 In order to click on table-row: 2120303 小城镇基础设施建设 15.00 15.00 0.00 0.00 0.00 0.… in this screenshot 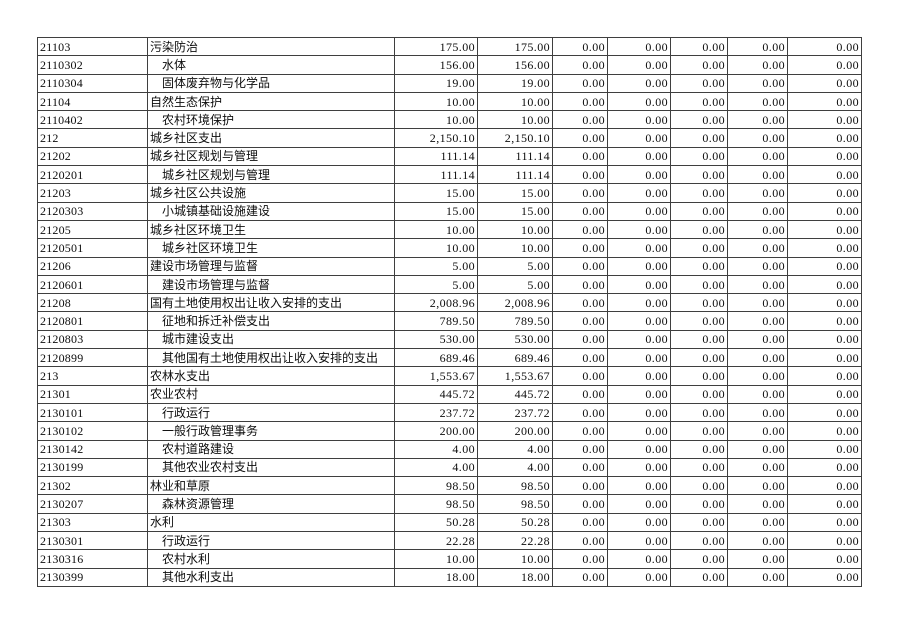, I will do `click(449, 211)`.